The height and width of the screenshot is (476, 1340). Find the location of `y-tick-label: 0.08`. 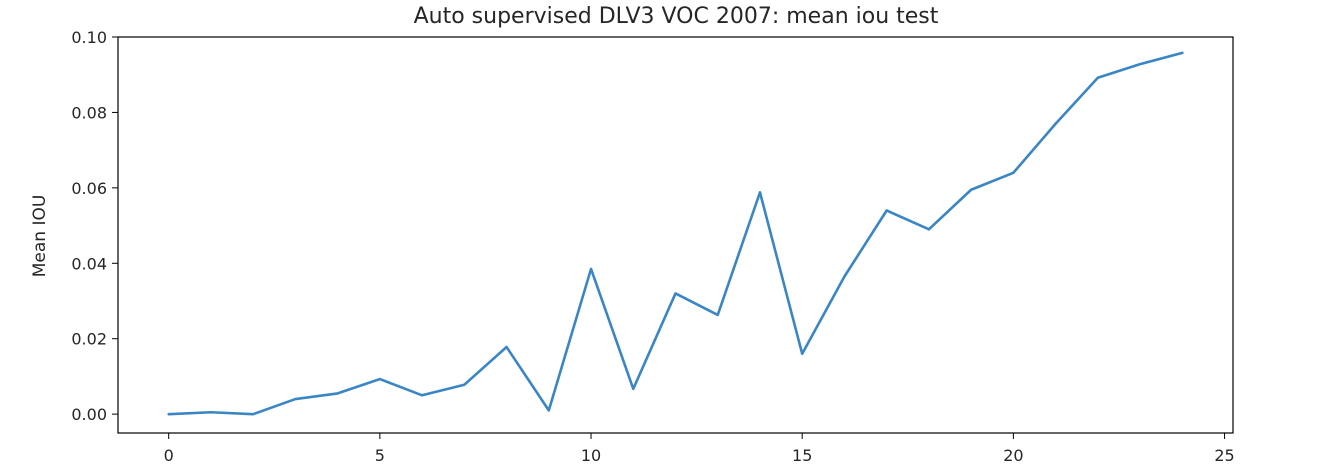

y-tick-label: 0.08 is located at coordinates (89, 112).